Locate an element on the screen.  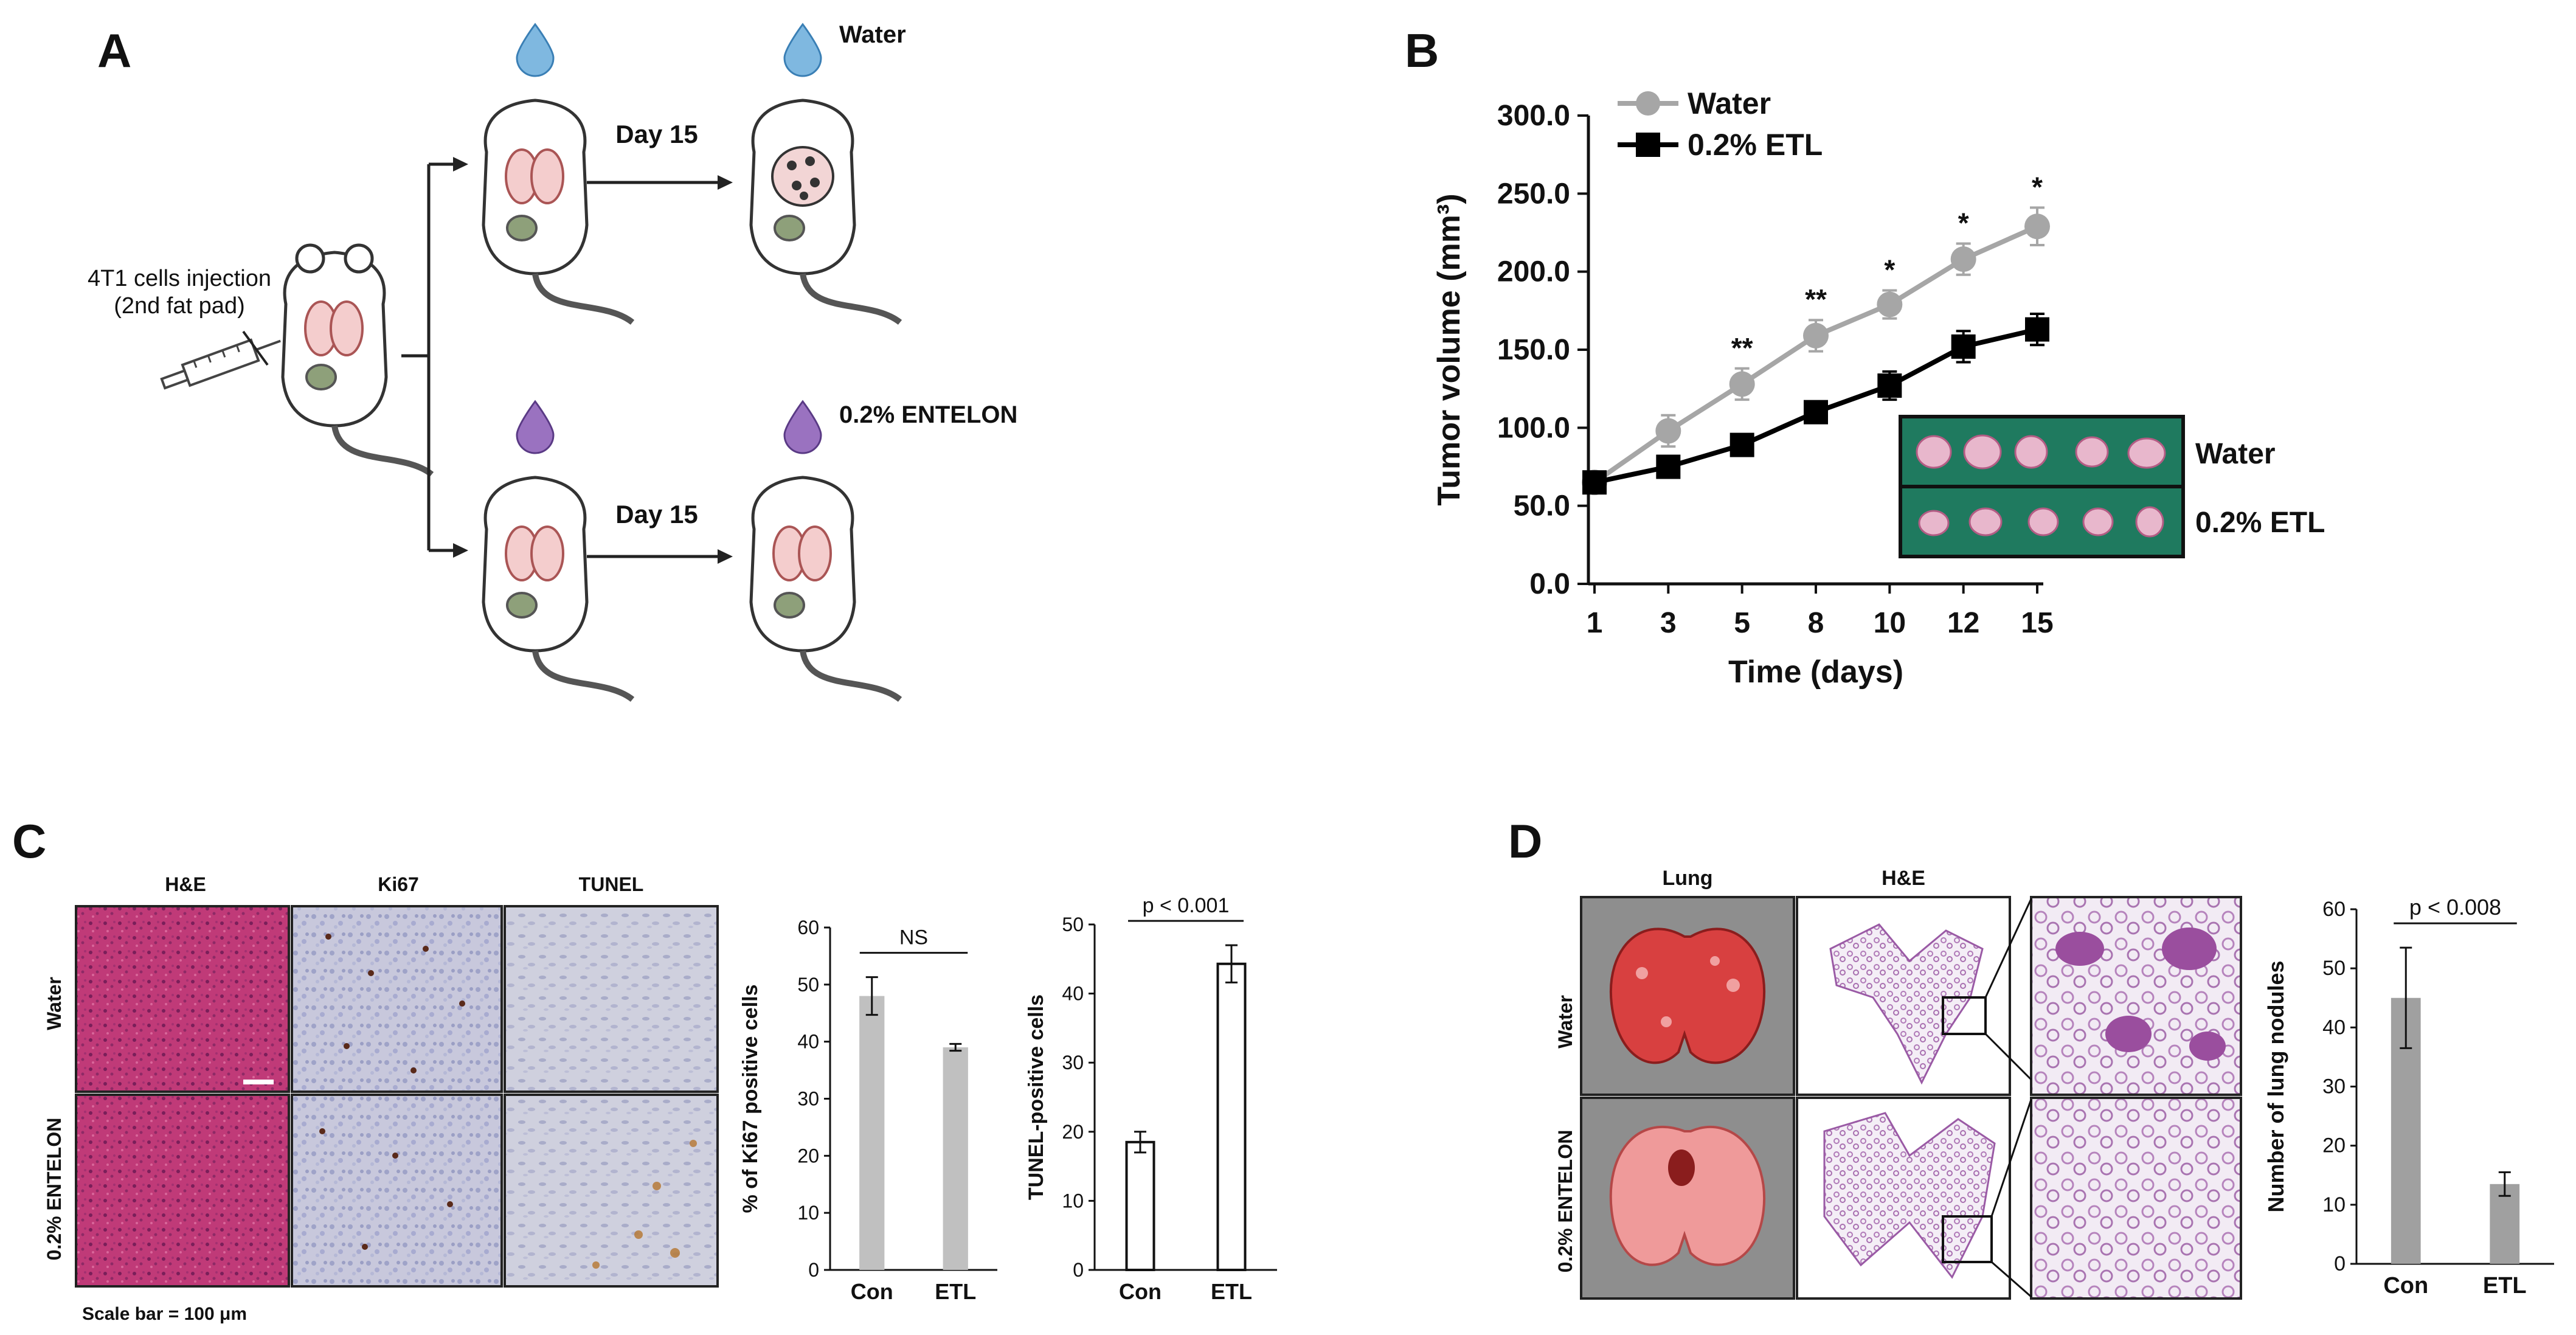
panel-letter-b: B is located at coordinates (1422, 50).